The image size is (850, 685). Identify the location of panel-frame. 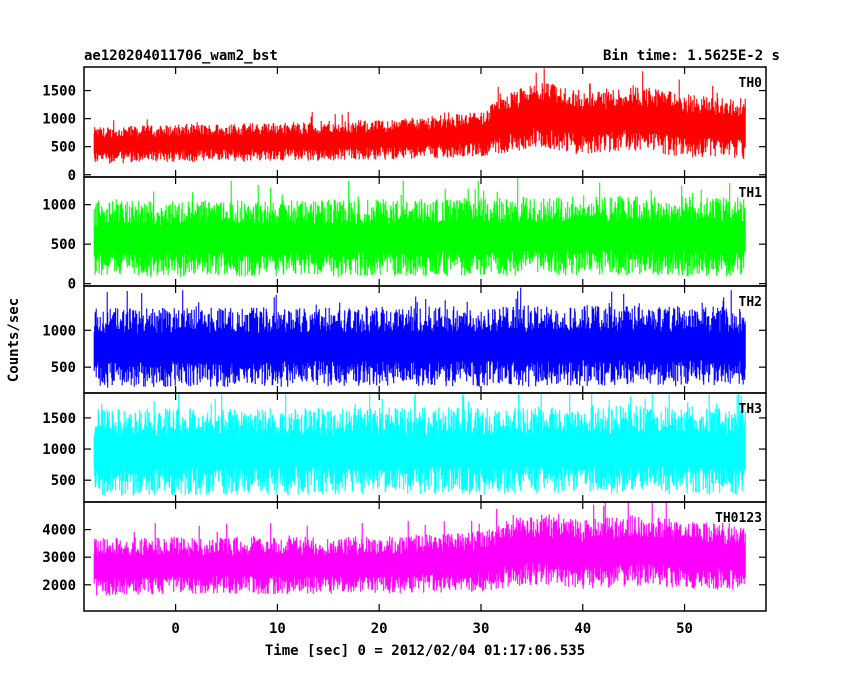
(425, 556).